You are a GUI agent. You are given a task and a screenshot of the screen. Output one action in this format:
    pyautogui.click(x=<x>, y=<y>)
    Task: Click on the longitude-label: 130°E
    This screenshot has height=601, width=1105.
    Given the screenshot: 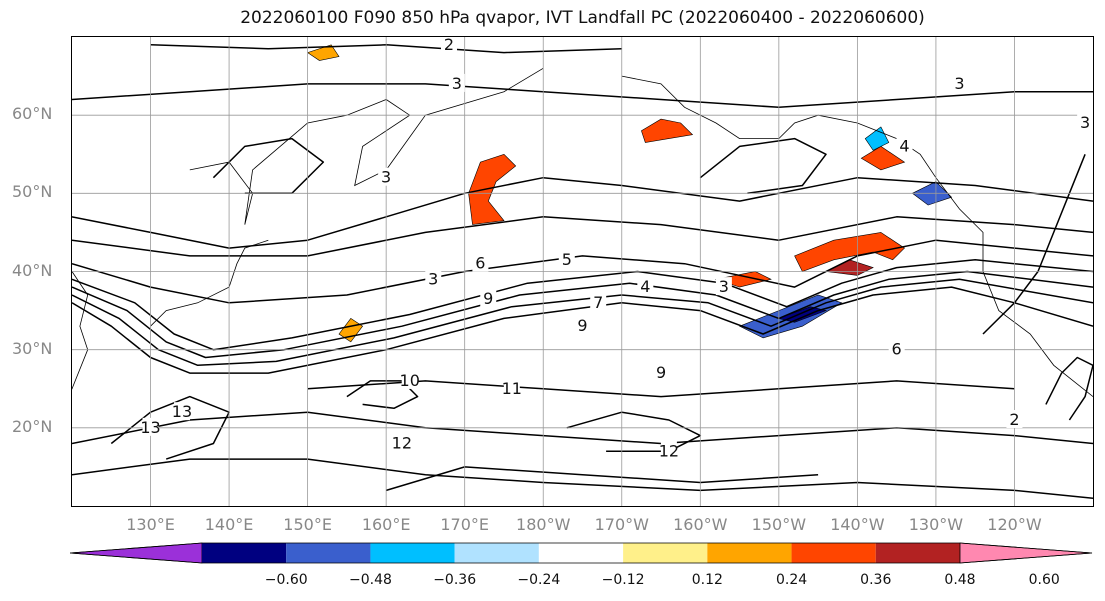 What is the action you would take?
    pyautogui.click(x=150, y=524)
    